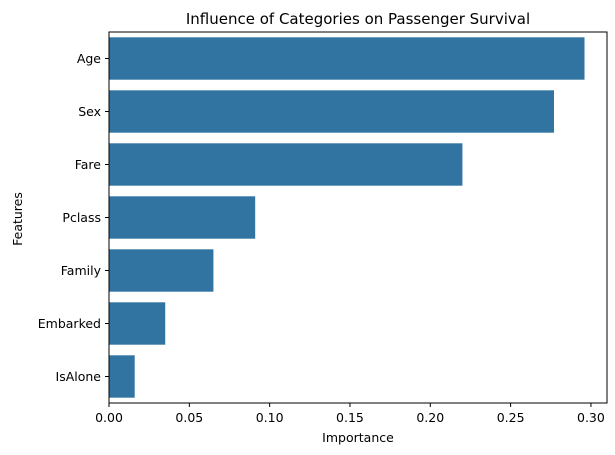 The image size is (615, 455). What do you see at coordinates (189, 417) in the screenshot?
I see `x-tick-label: 0.05` at bounding box center [189, 417].